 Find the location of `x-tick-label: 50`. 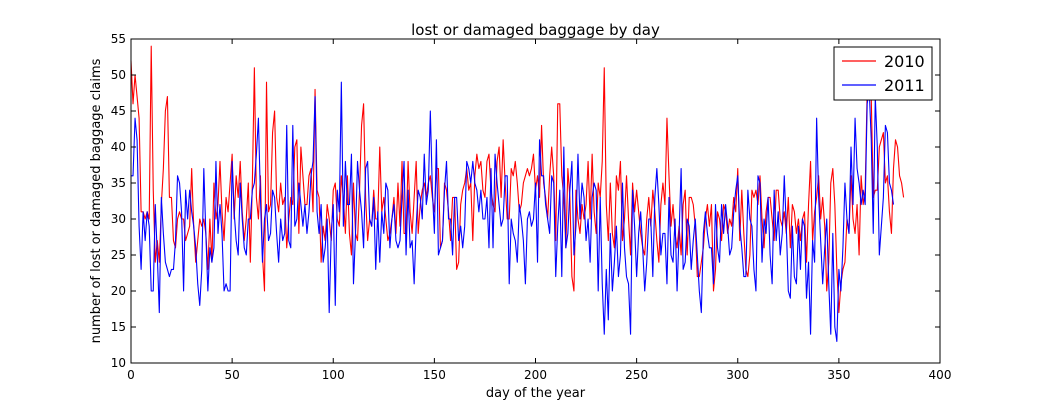

x-tick-label: 50 is located at coordinates (231, 375).